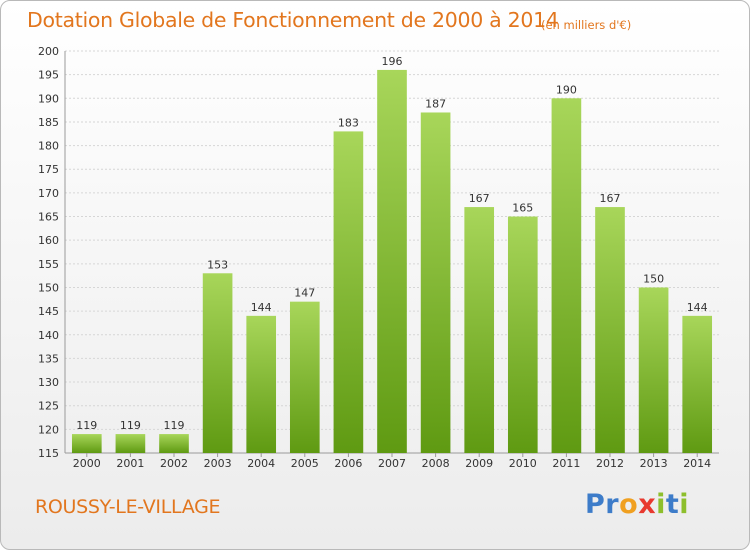 This screenshot has width=750, height=550. I want to click on bar-value-label: 147, so click(304, 293).